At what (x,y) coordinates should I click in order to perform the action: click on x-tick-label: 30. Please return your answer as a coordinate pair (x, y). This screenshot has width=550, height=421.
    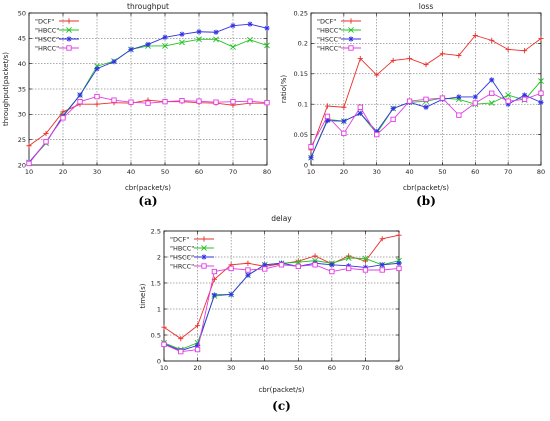
    Looking at the image, I should click on (377, 172).